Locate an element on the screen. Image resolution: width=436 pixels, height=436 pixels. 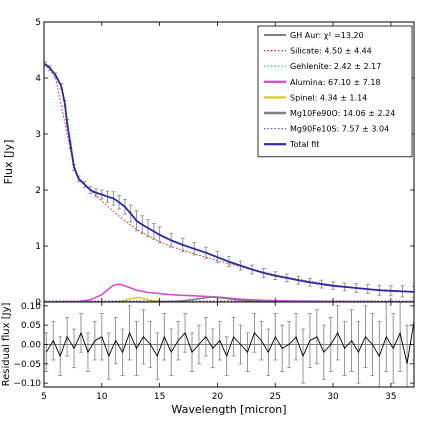
y-tick-label: 4 is located at coordinates (38, 79).